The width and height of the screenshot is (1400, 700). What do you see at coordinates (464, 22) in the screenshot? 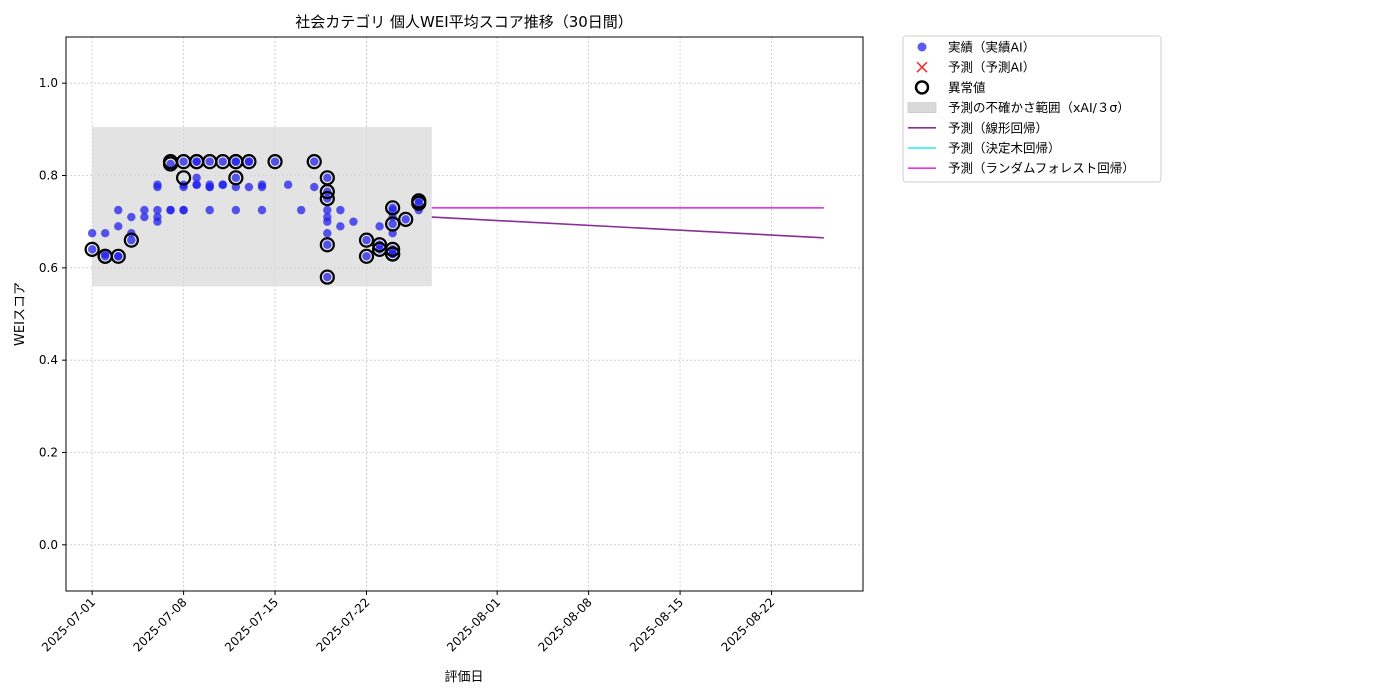
I see `chart-title: 社会カテゴリ 個人WEI平均スコア推移（30日間）` at bounding box center [464, 22].